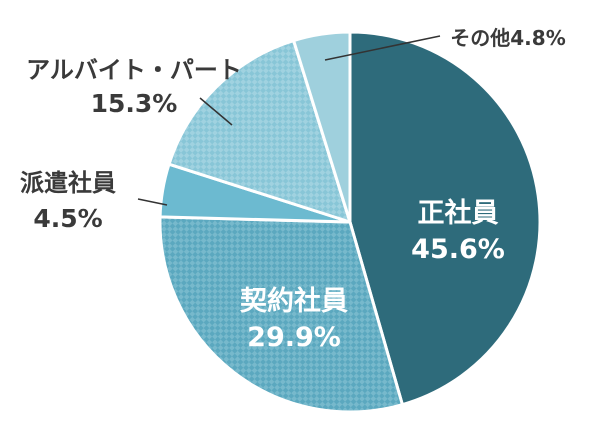  Describe the element at coordinates (134, 70) in the screenshot. I see `slice-label-arubaito-paato: アルバイト・パート` at that location.